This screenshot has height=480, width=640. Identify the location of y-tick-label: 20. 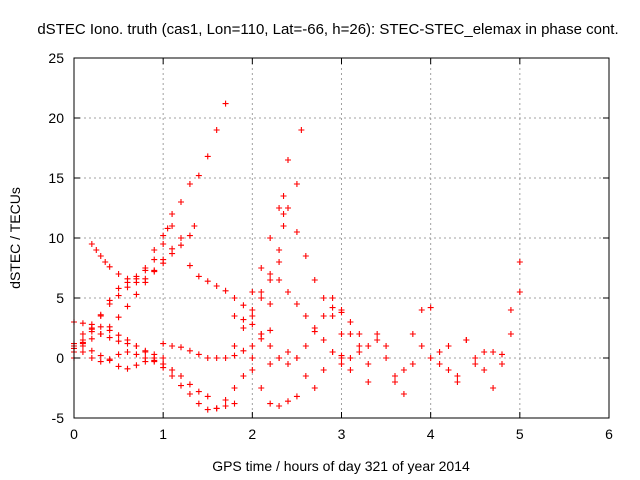
(56, 118).